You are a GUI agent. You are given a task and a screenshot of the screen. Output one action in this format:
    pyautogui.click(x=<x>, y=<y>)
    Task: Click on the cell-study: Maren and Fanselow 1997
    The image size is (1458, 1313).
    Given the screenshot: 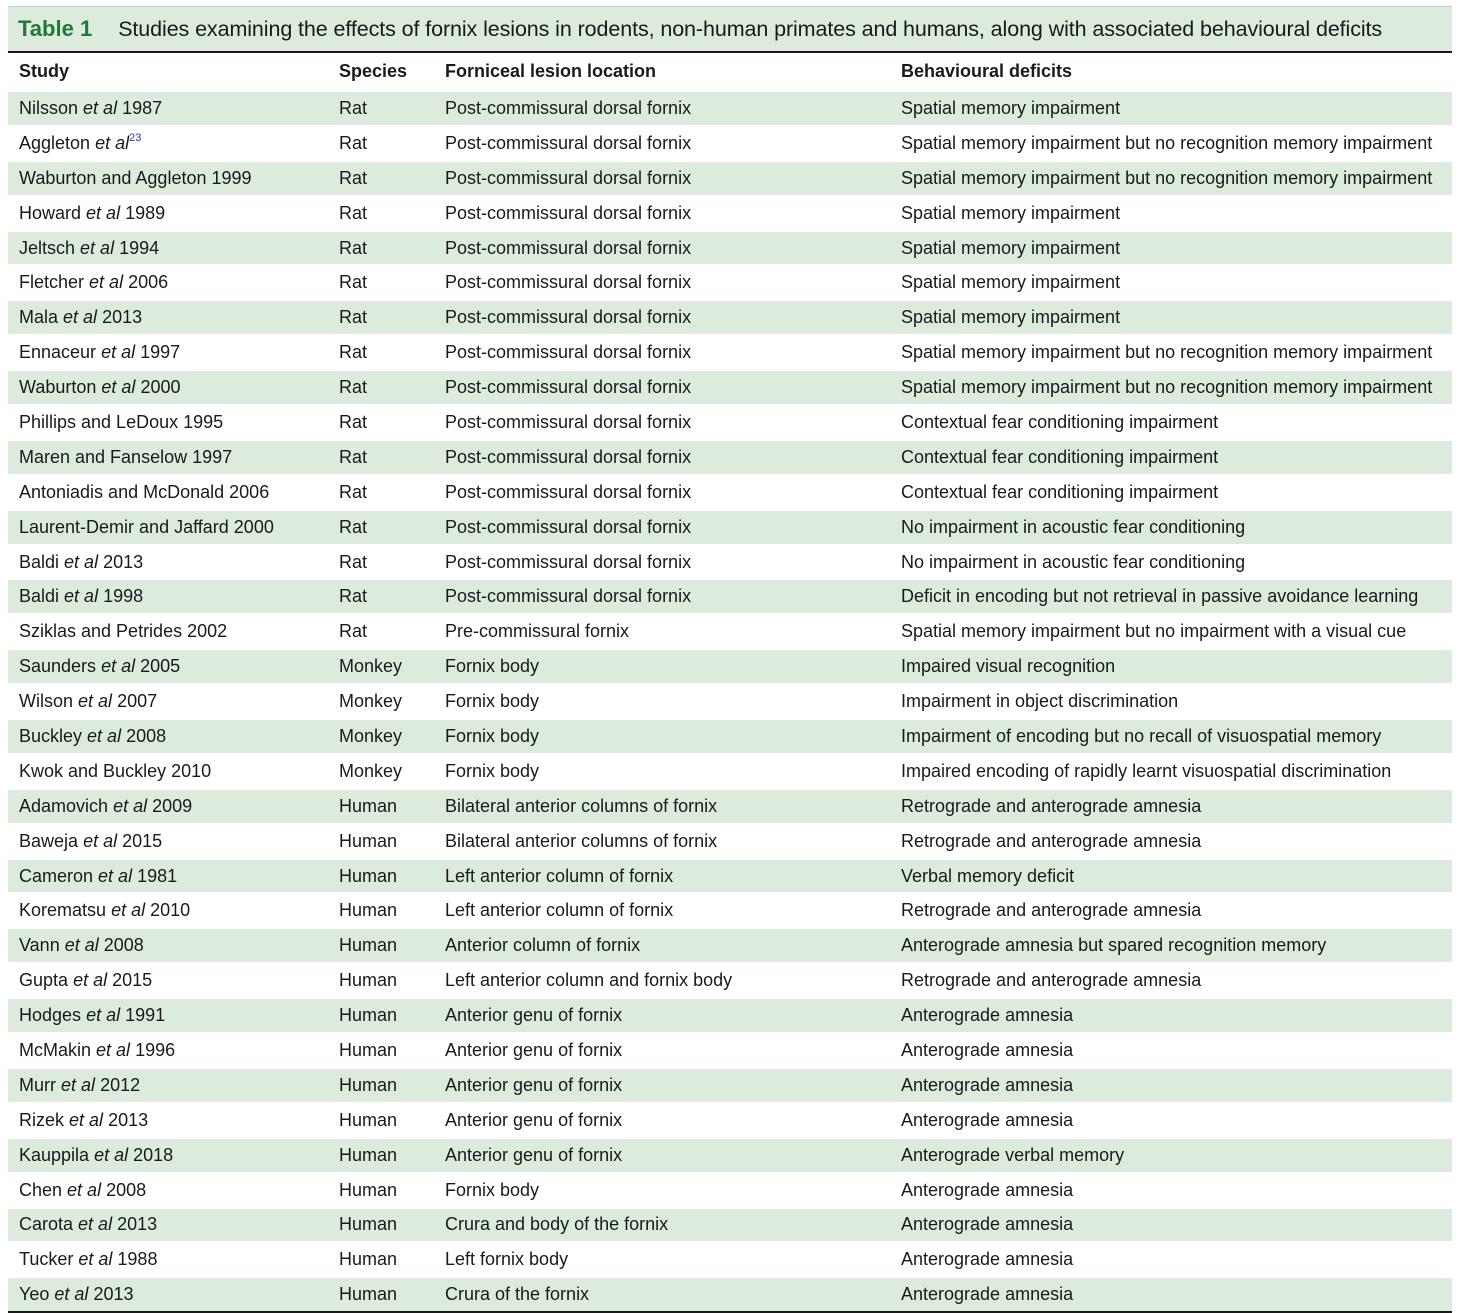 What is the action you would take?
    pyautogui.click(x=168, y=456)
    